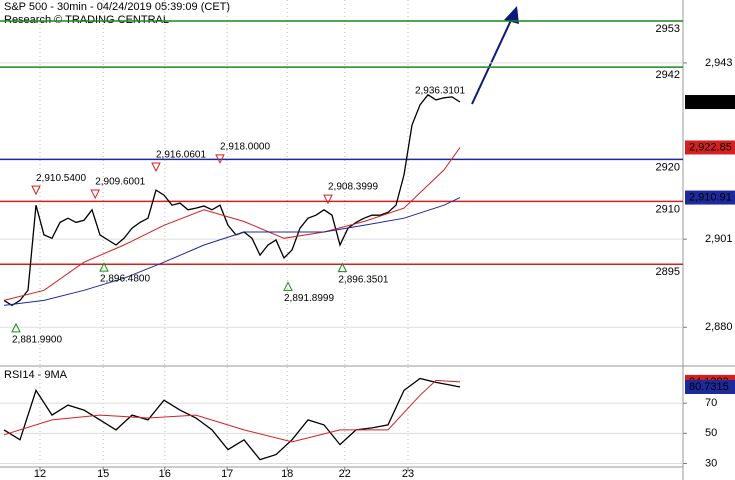 The width and height of the screenshot is (735, 480). What do you see at coordinates (363, 279) in the screenshot?
I see `low-label: 2,896.3501` at bounding box center [363, 279].